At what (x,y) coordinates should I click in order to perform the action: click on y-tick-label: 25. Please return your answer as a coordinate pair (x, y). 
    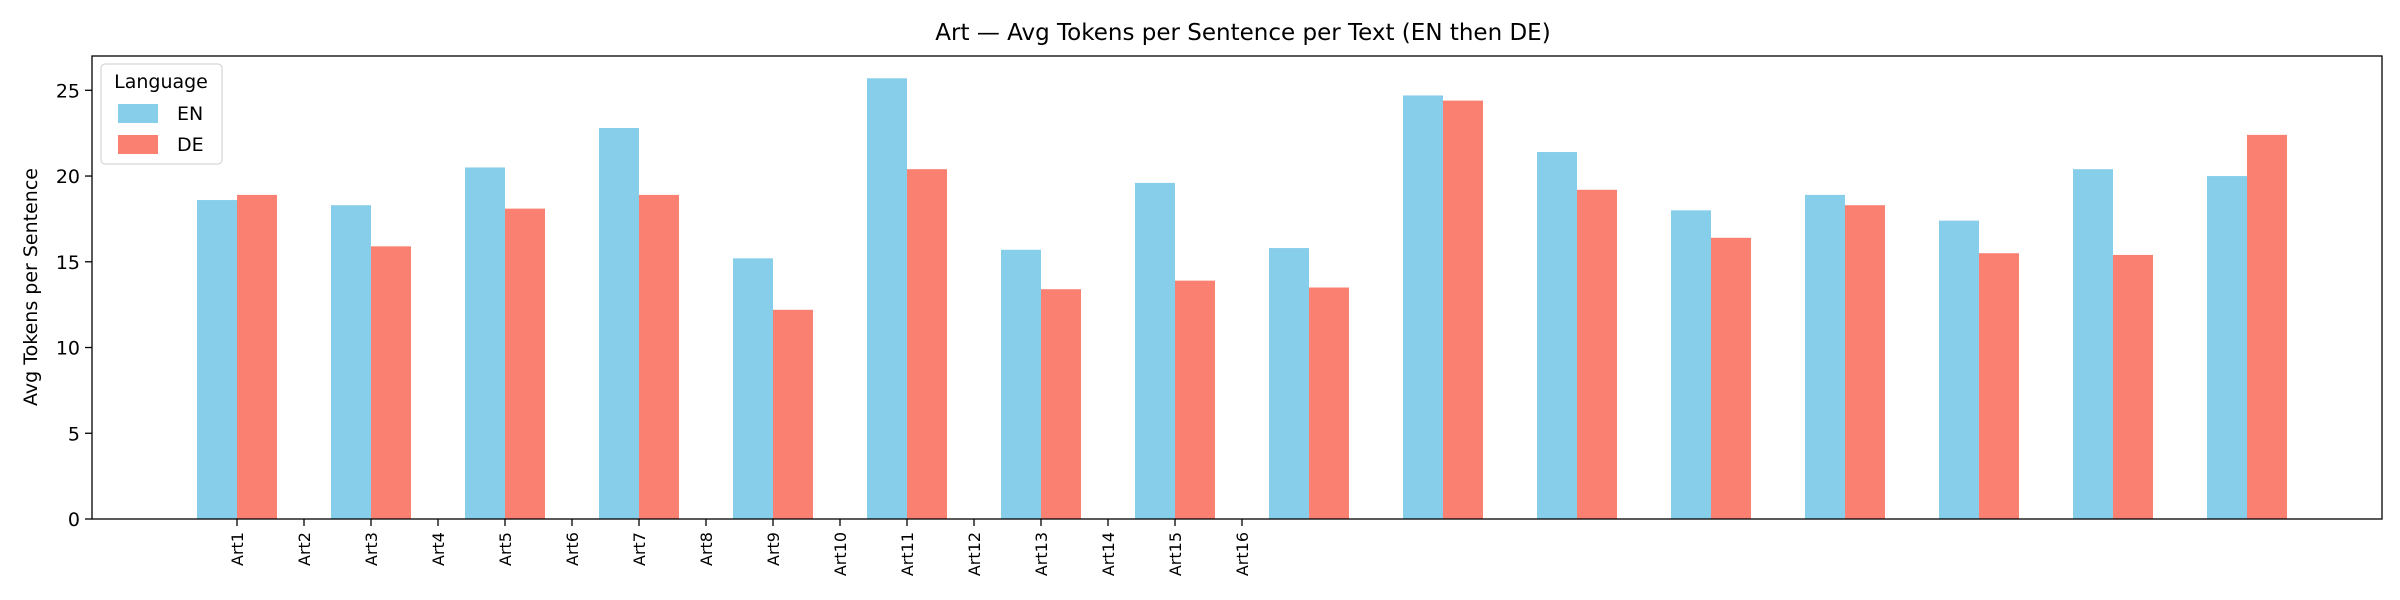
    Looking at the image, I should click on (68, 91).